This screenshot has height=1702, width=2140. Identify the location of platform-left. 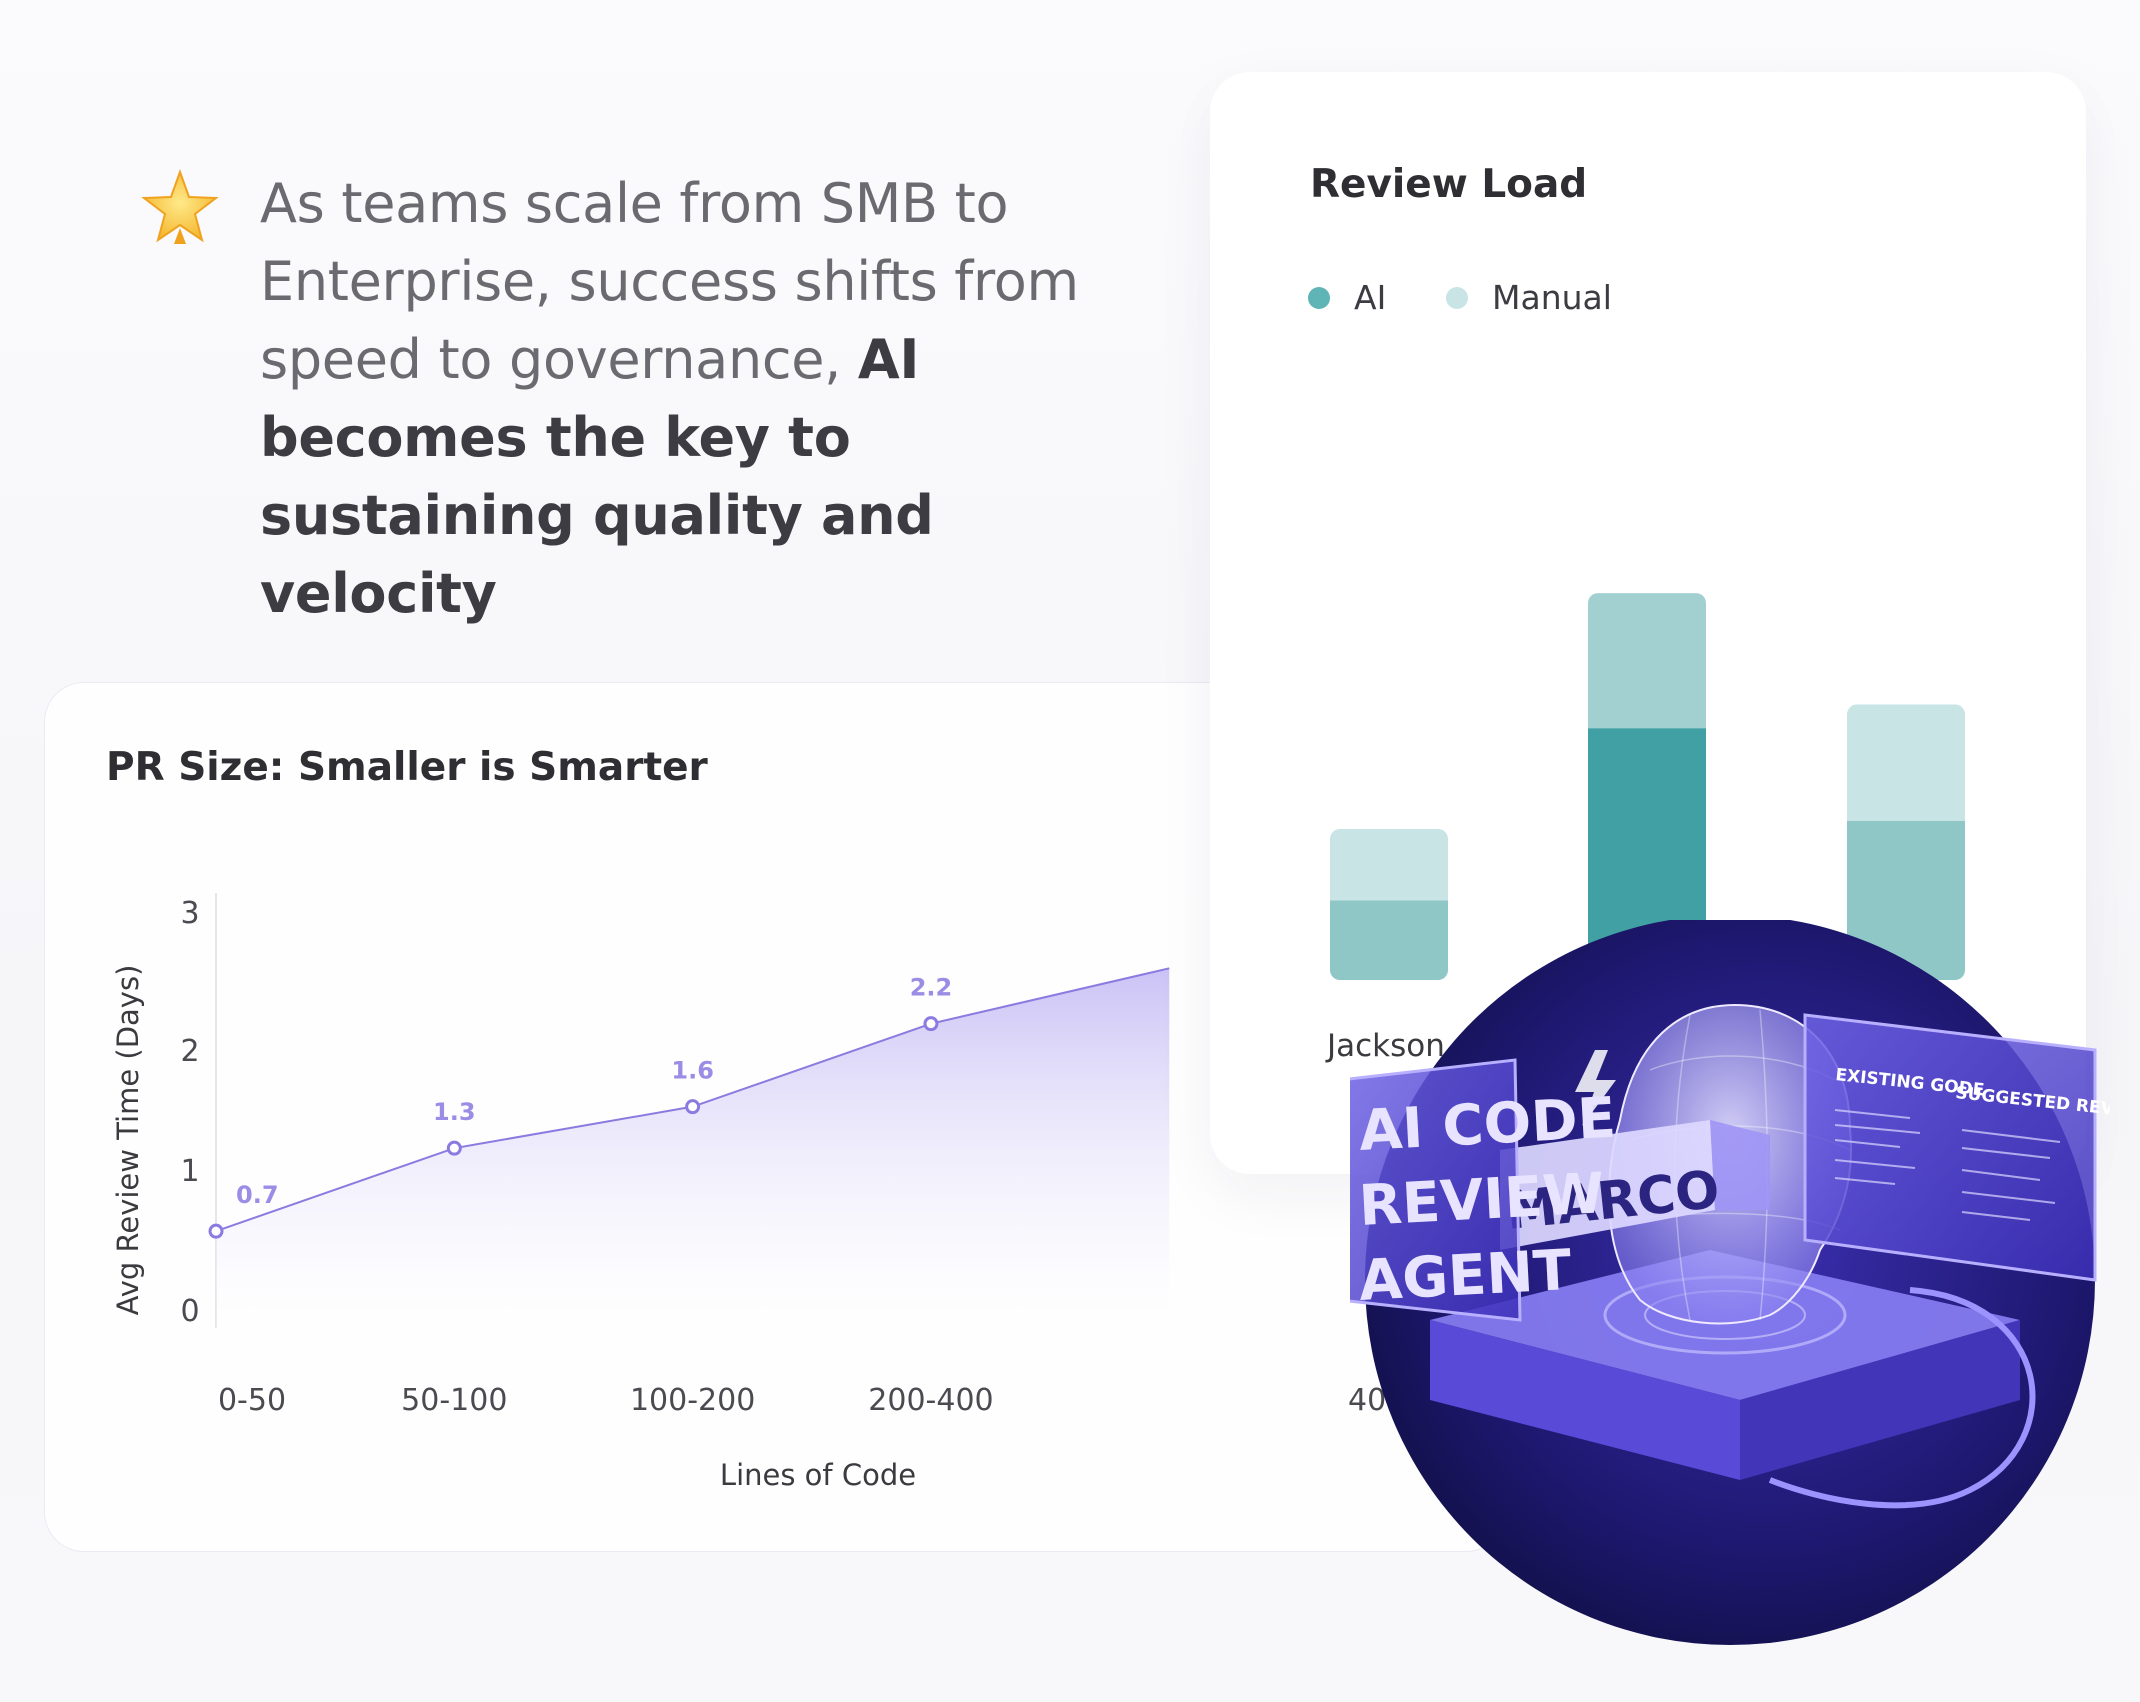
(1585, 1400).